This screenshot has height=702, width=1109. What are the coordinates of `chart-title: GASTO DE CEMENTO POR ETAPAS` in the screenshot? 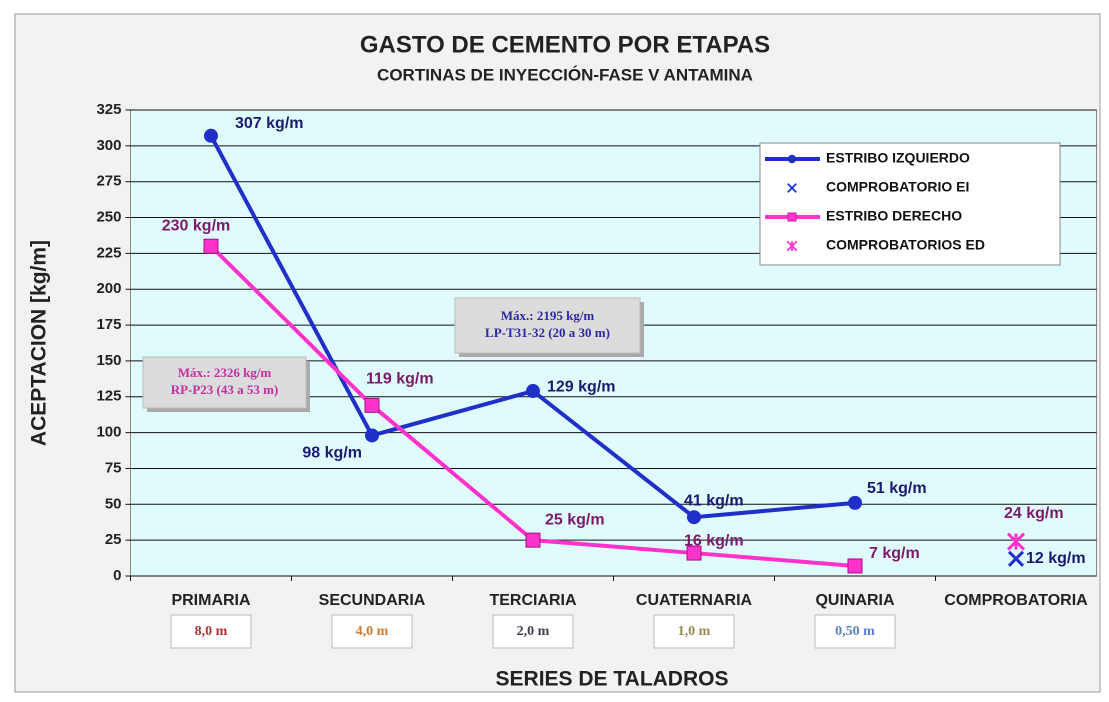 It's located at (565, 44).